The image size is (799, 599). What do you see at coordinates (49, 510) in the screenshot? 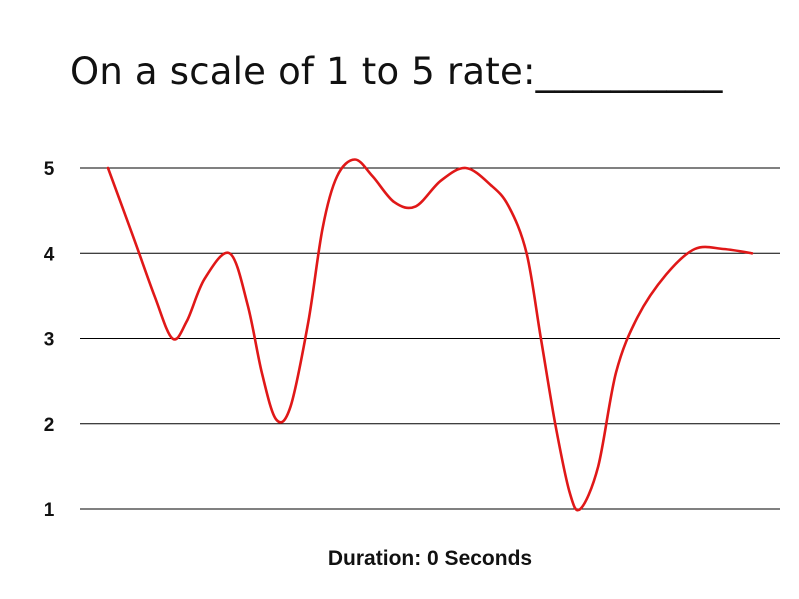
I see `y-tick-label: 1` at bounding box center [49, 510].